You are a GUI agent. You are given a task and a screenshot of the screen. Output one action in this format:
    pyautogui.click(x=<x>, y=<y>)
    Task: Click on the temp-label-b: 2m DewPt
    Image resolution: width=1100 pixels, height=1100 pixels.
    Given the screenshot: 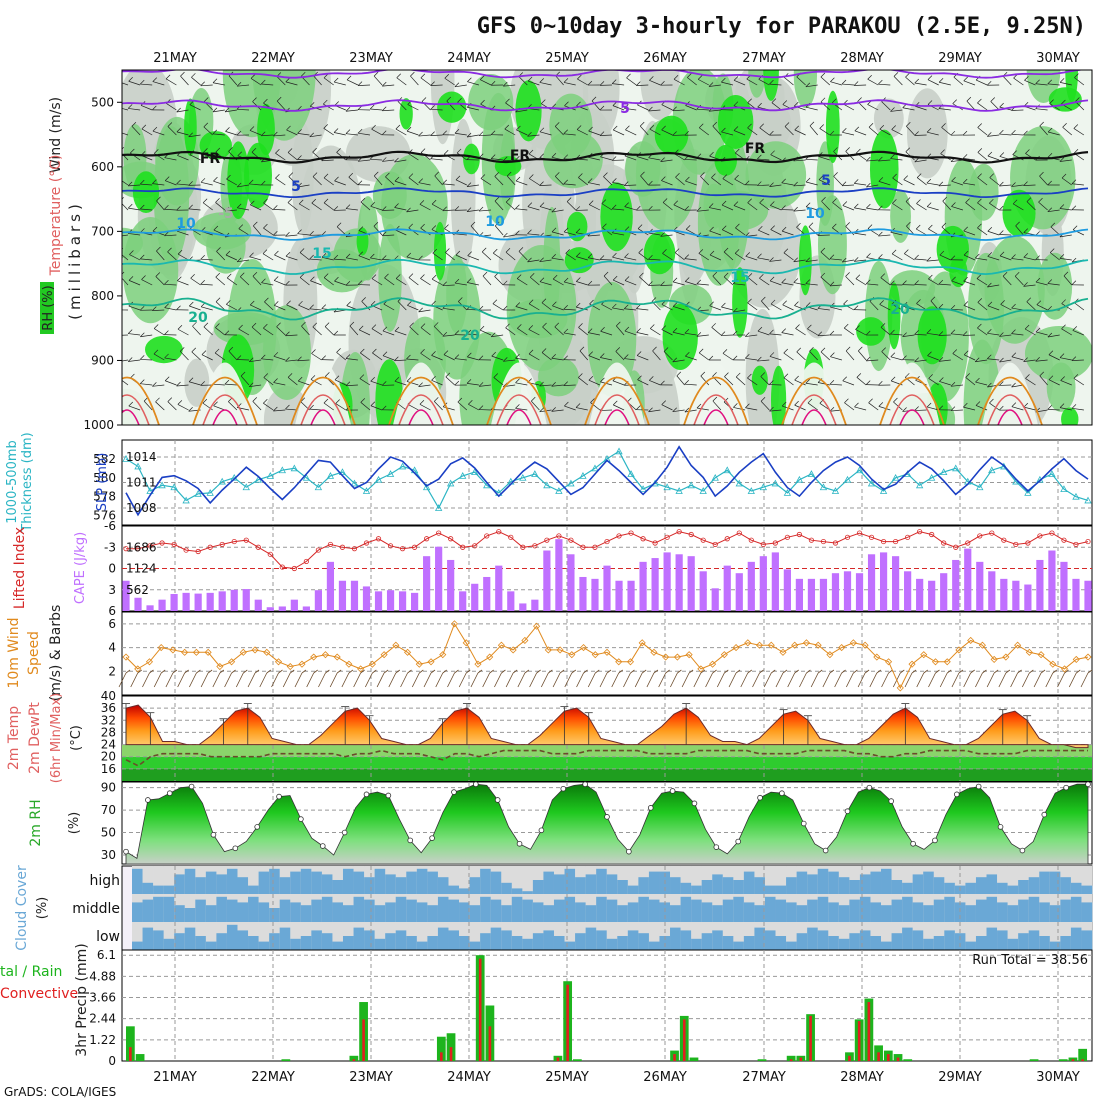 What is the action you would take?
    pyautogui.click(x=35, y=738)
    